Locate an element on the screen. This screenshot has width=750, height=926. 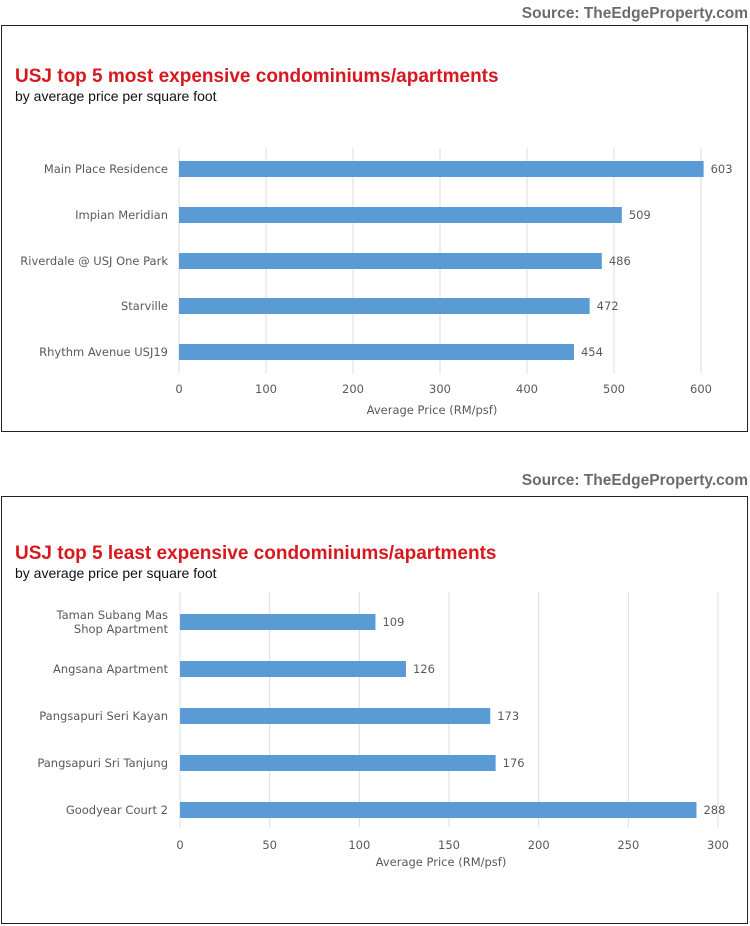
data-label: 472 is located at coordinates (608, 306).